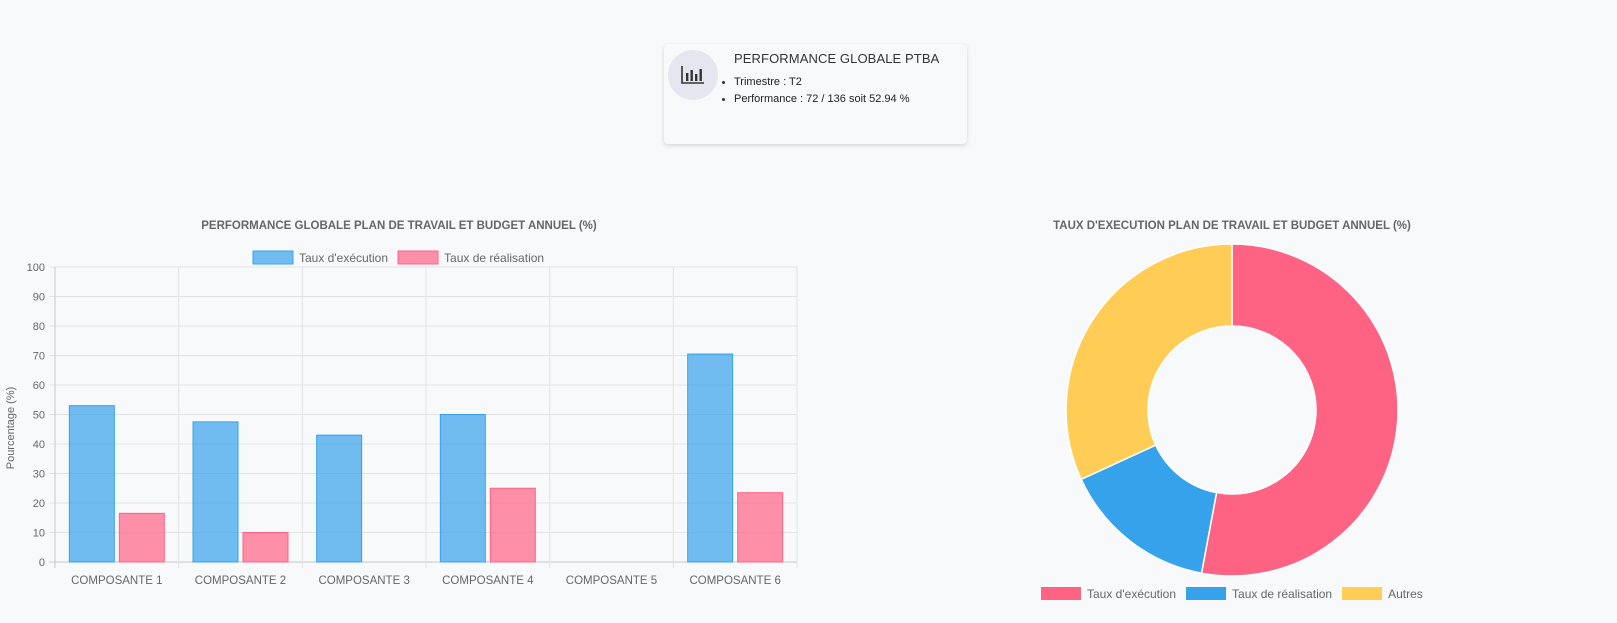  Describe the element at coordinates (39, 416) in the screenshot. I see `y-tick-label: 50` at that location.